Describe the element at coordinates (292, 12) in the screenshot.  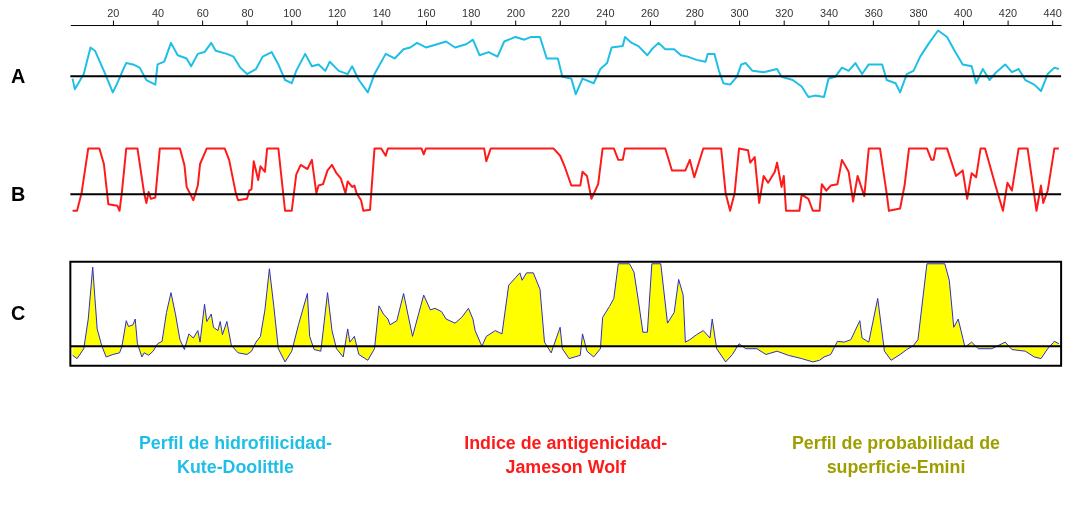
I see `x-tick-label: 100` at that location.